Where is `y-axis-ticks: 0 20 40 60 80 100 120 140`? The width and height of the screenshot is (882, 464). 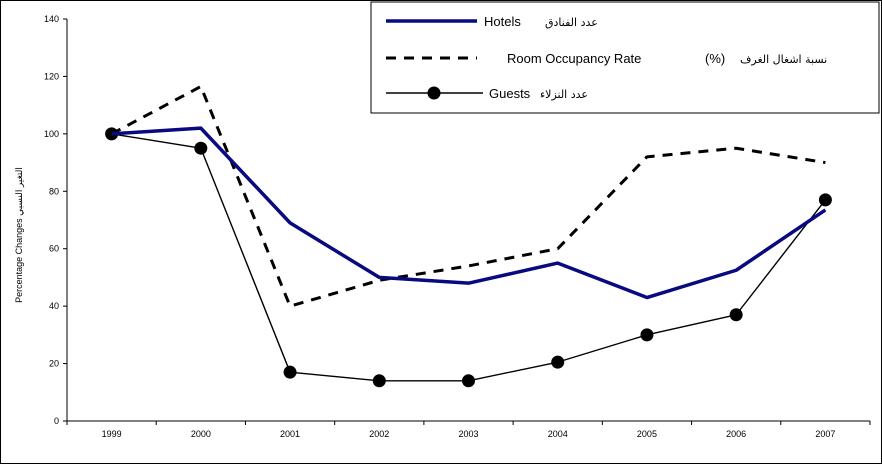 y-axis-ticks: 0 20 40 60 80 100 120 140 is located at coordinates (55, 220).